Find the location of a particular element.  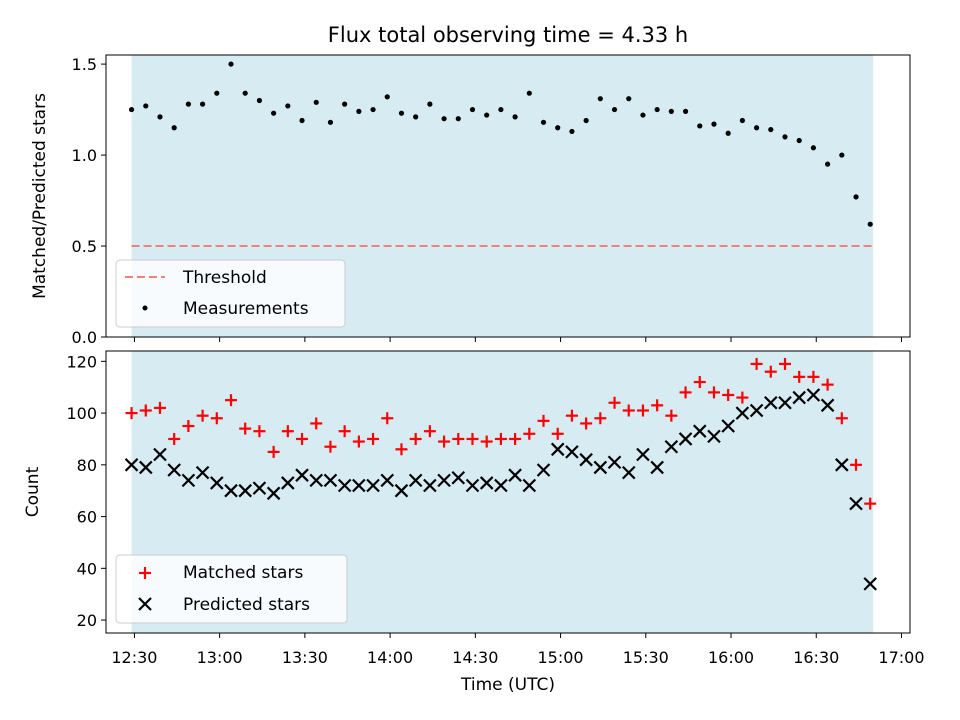

x-tick-label: 14:00 is located at coordinates (390, 657).